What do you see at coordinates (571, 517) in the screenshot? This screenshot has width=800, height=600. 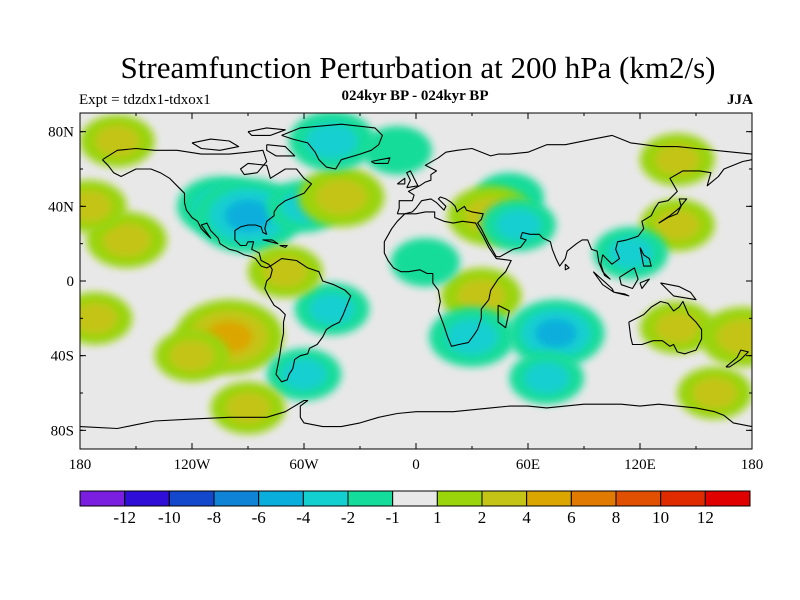 I see `colorbar-label: 6` at bounding box center [571, 517].